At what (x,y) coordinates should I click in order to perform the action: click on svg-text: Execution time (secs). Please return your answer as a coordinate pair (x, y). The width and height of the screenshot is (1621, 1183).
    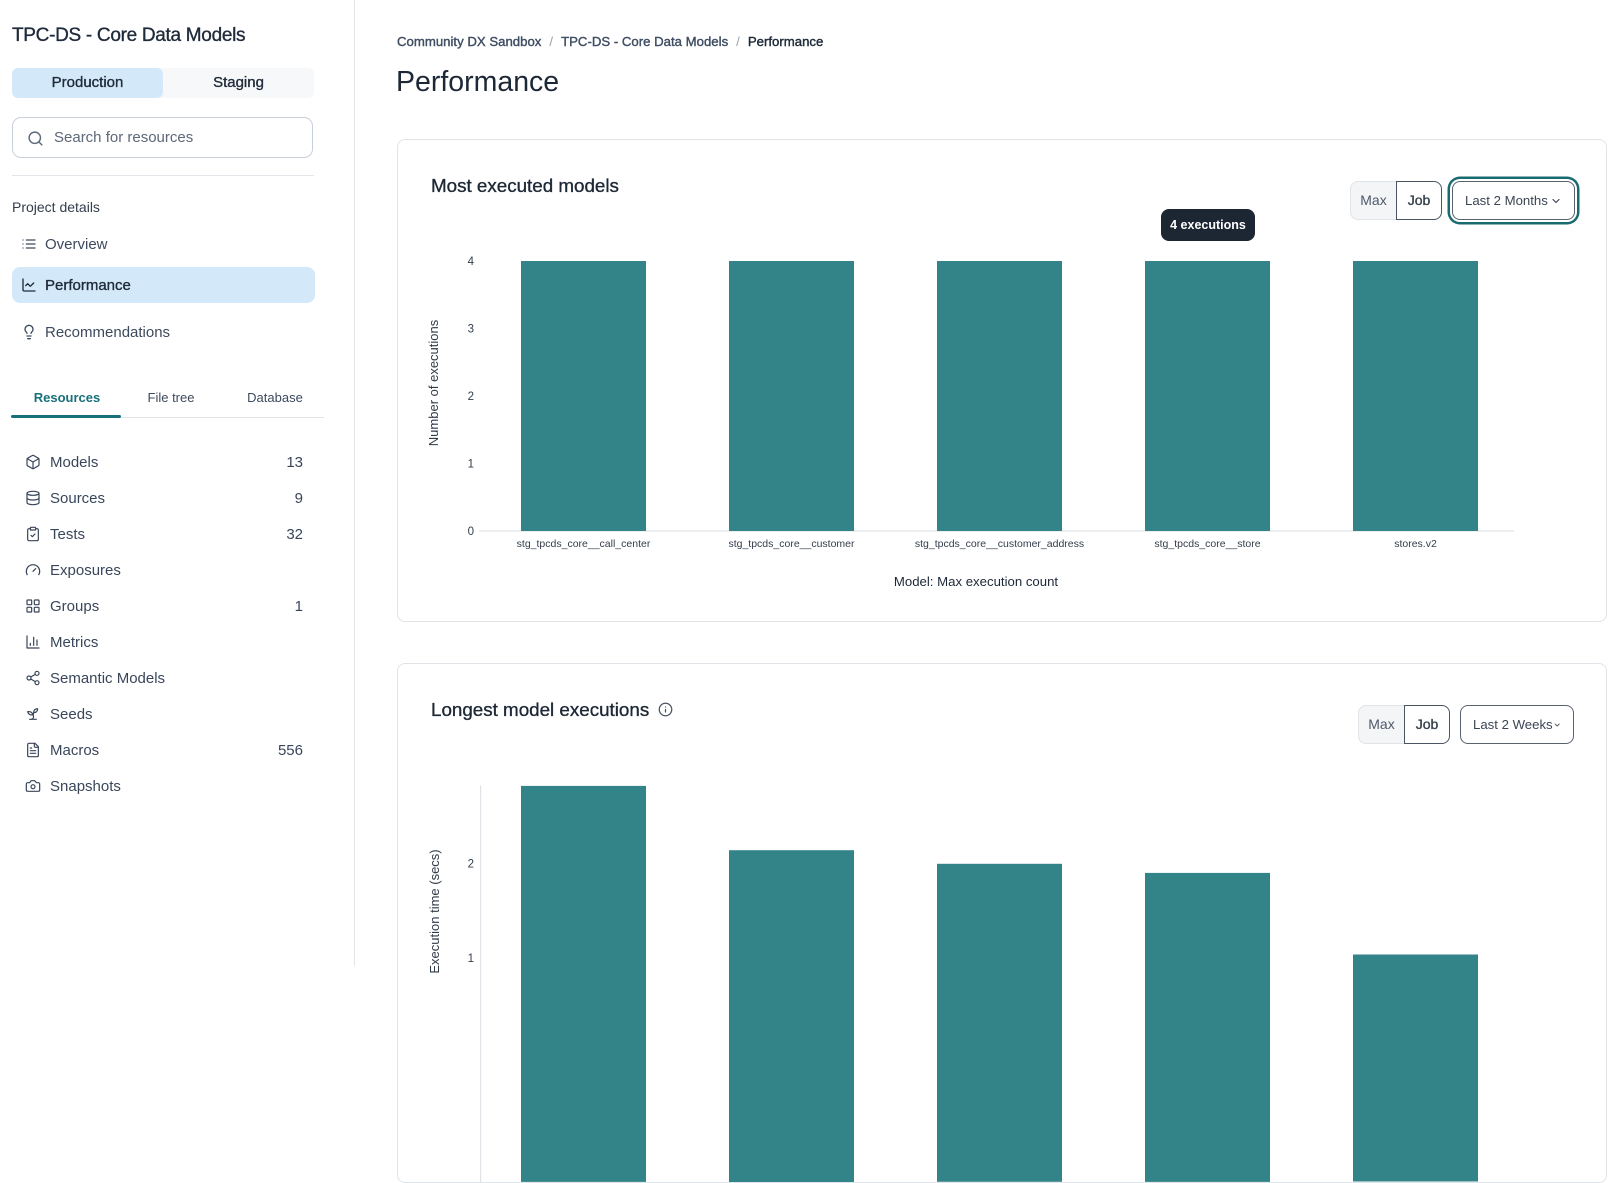
    Looking at the image, I should click on (434, 911).